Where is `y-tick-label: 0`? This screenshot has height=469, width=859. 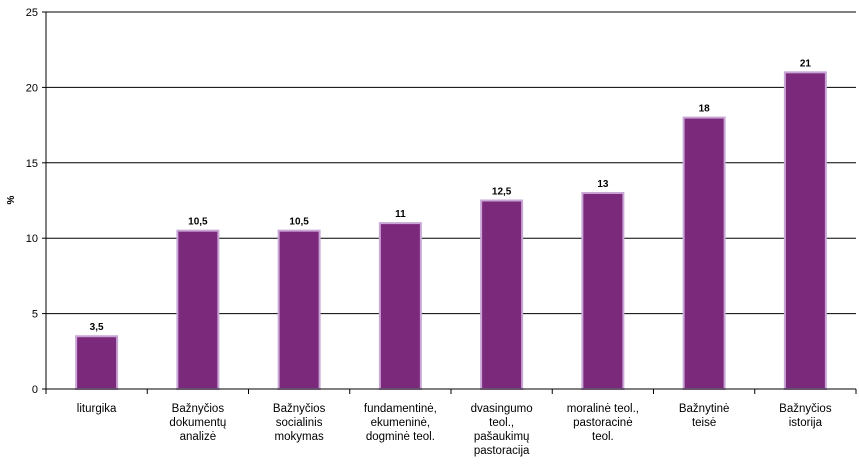 y-tick-label: 0 is located at coordinates (35, 390).